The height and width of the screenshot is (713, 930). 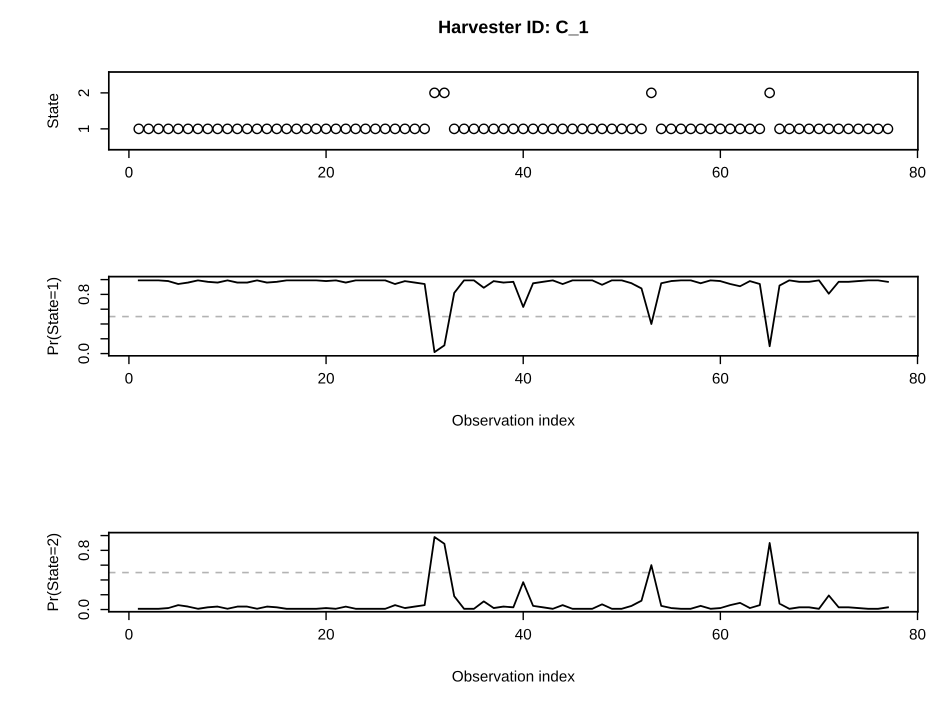 I want to click on y-axis-title: Pr(State=2), so click(x=54, y=572).